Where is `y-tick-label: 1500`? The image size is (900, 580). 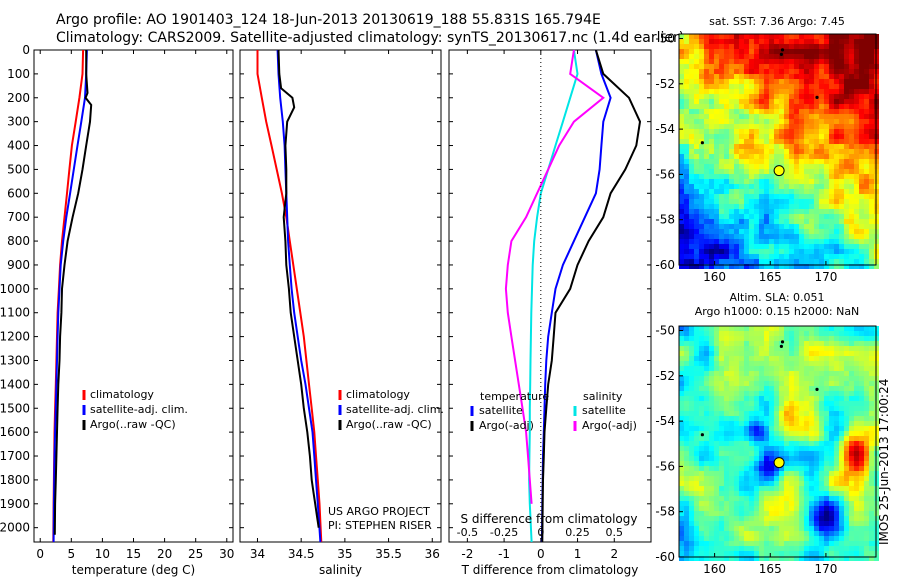 y-tick-label: 1500 is located at coordinates (15, 408).